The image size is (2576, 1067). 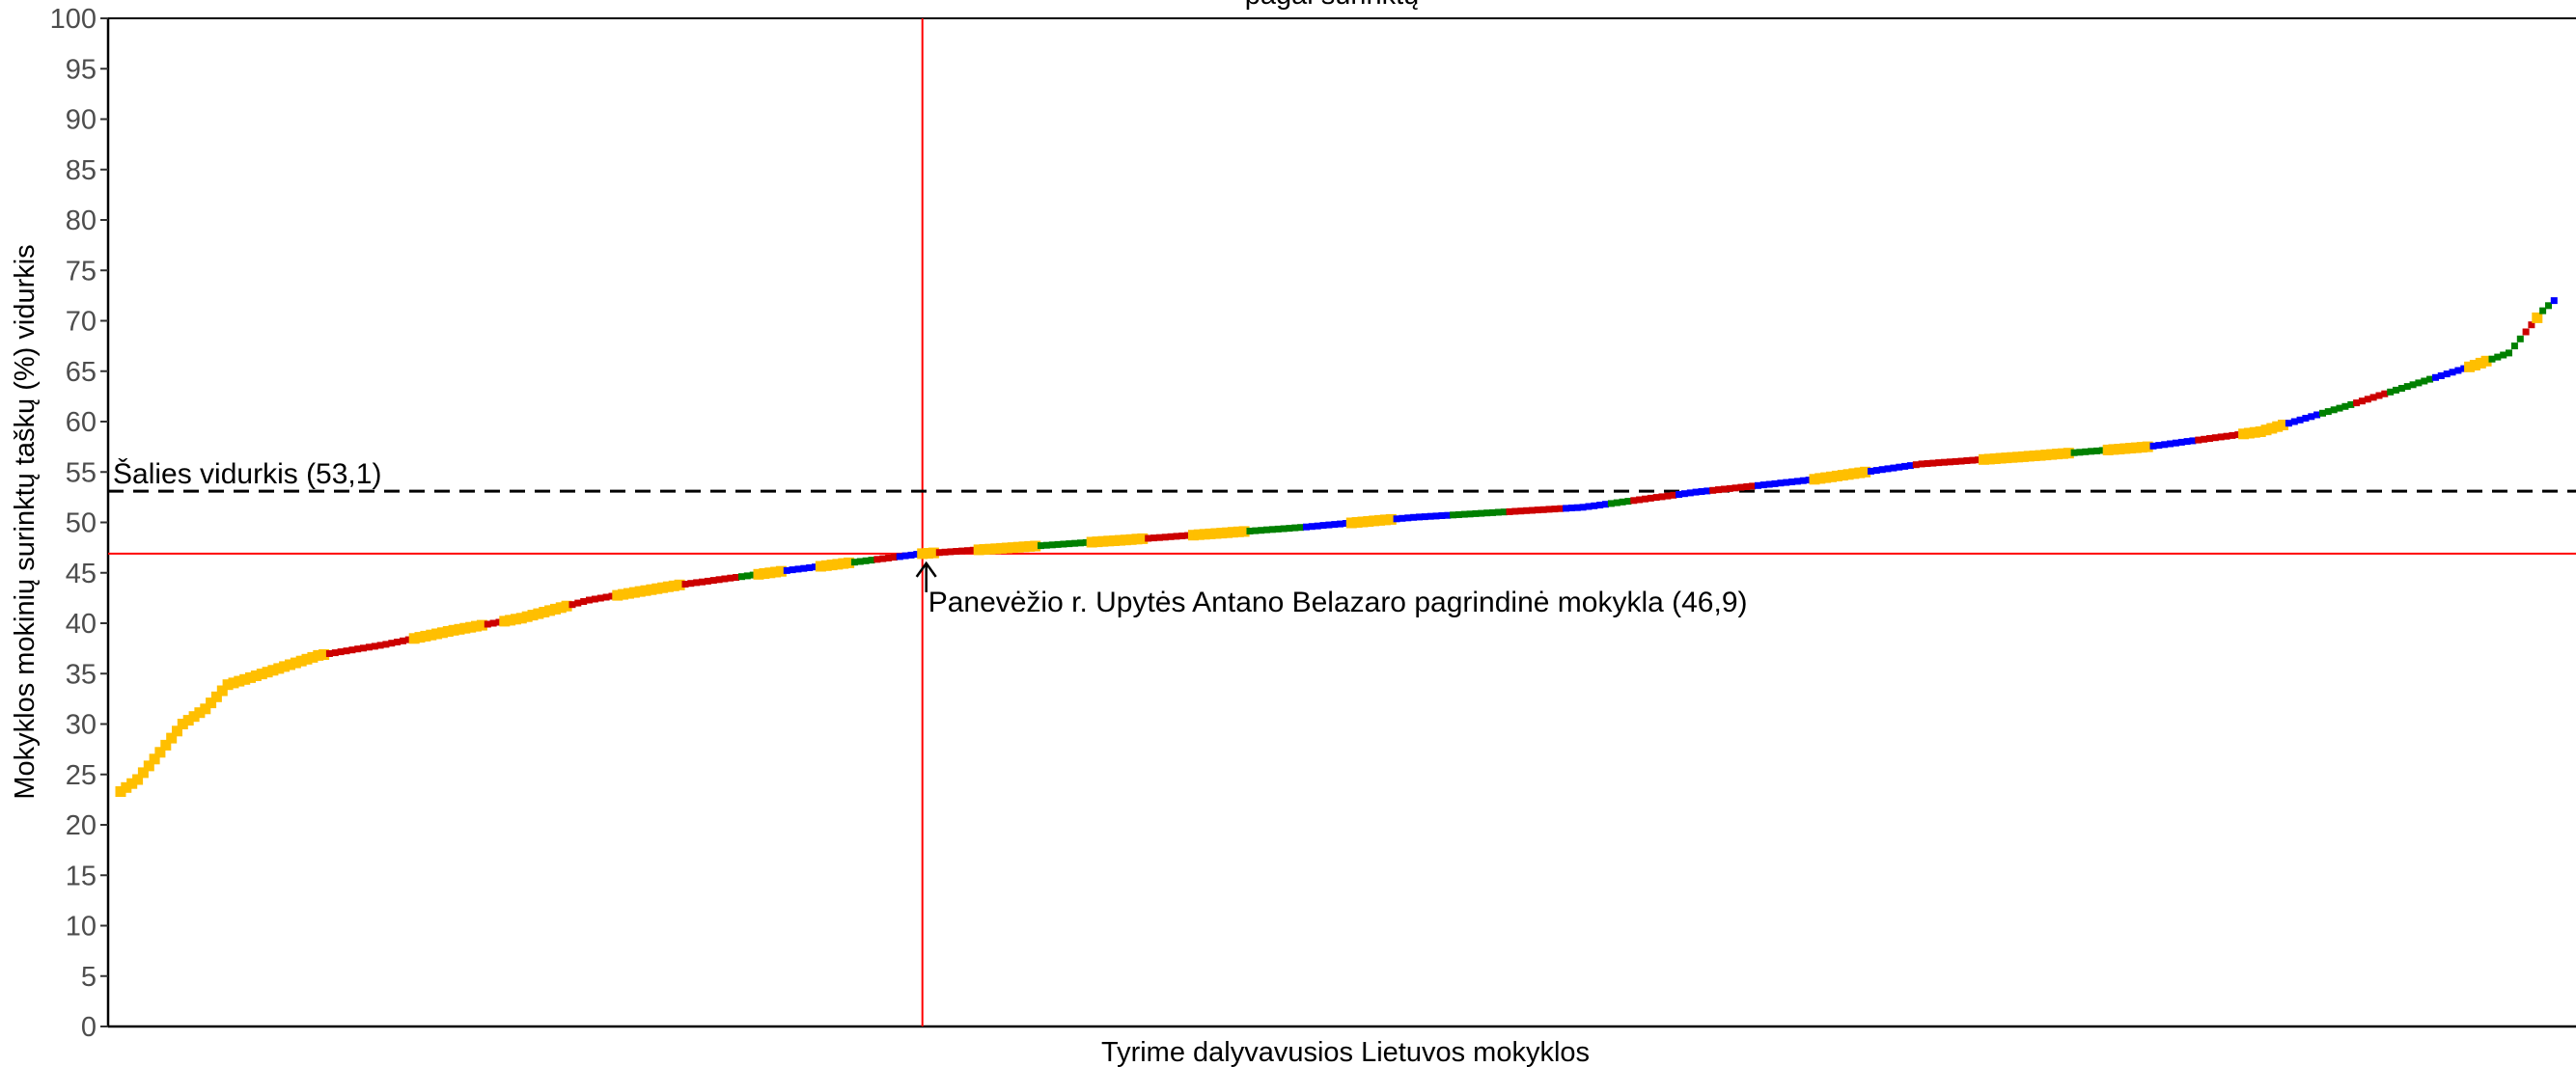 I want to click on y-tick-label: 15, so click(x=81, y=876).